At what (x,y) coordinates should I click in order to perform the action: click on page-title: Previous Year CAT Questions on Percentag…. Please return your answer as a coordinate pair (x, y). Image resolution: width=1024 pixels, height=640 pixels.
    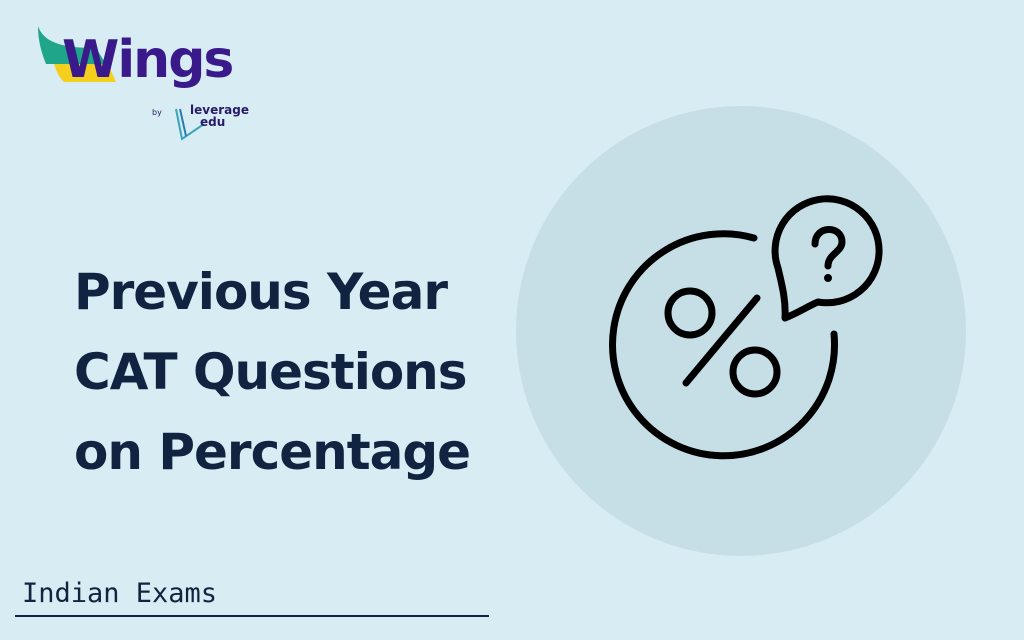
    Looking at the image, I should click on (272, 372).